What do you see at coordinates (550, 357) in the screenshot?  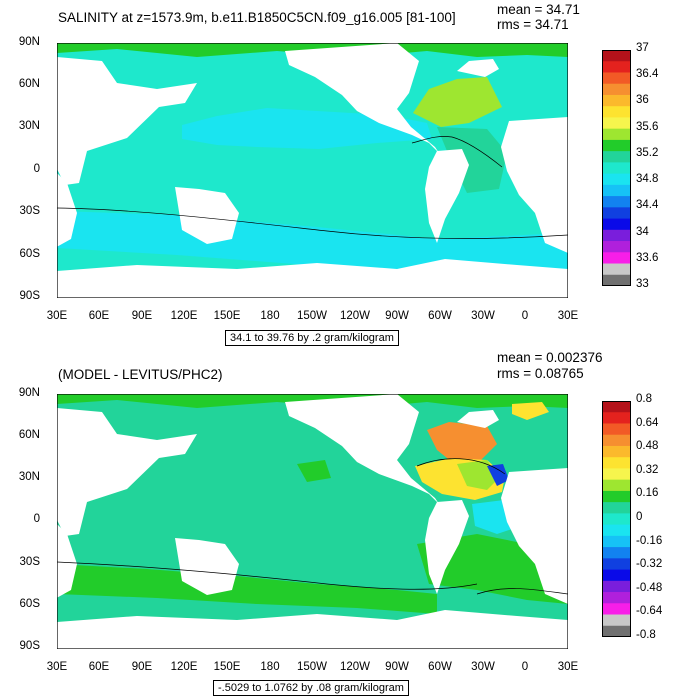 I see `mean-label: mean = 0.002376` at bounding box center [550, 357].